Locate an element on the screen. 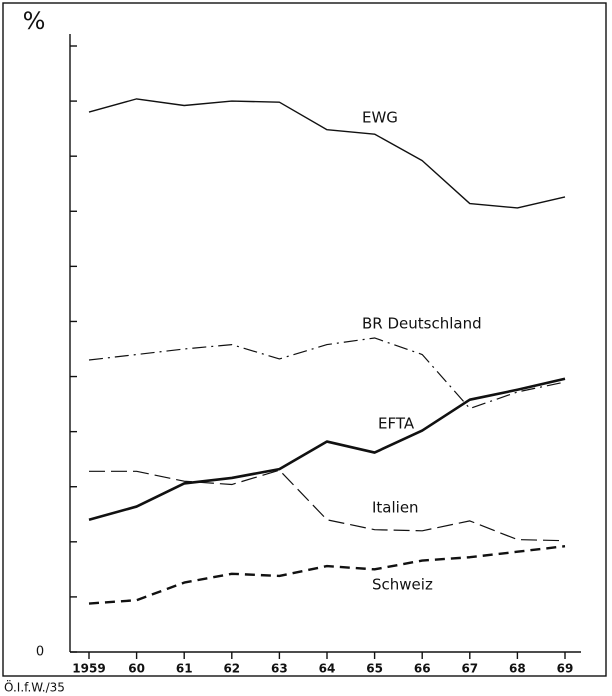 This screenshot has height=696, width=612. source-note: Ö.I.f.W./35 is located at coordinates (34, 687).